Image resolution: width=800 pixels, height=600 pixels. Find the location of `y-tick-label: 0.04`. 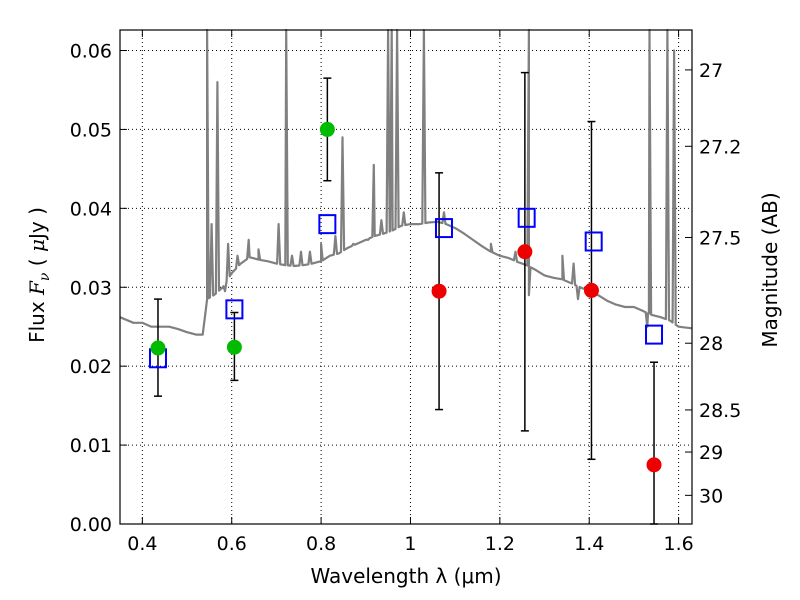

y-tick-label: 0.04 is located at coordinates (91, 209).